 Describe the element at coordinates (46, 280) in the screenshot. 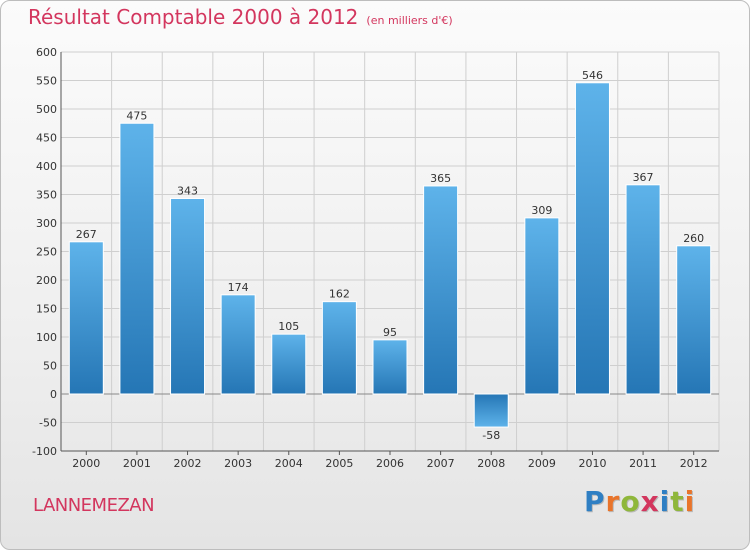

I see `y-tick-label: 200` at that location.